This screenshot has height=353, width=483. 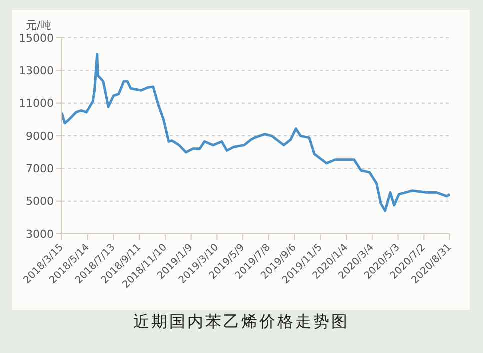 I want to click on y-tick-label: 3000, so click(x=40, y=234).